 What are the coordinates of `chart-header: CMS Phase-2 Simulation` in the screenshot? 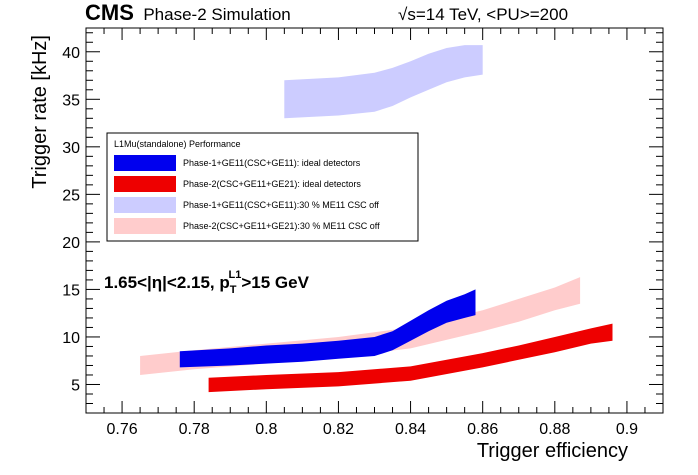 It's located at (188, 12).